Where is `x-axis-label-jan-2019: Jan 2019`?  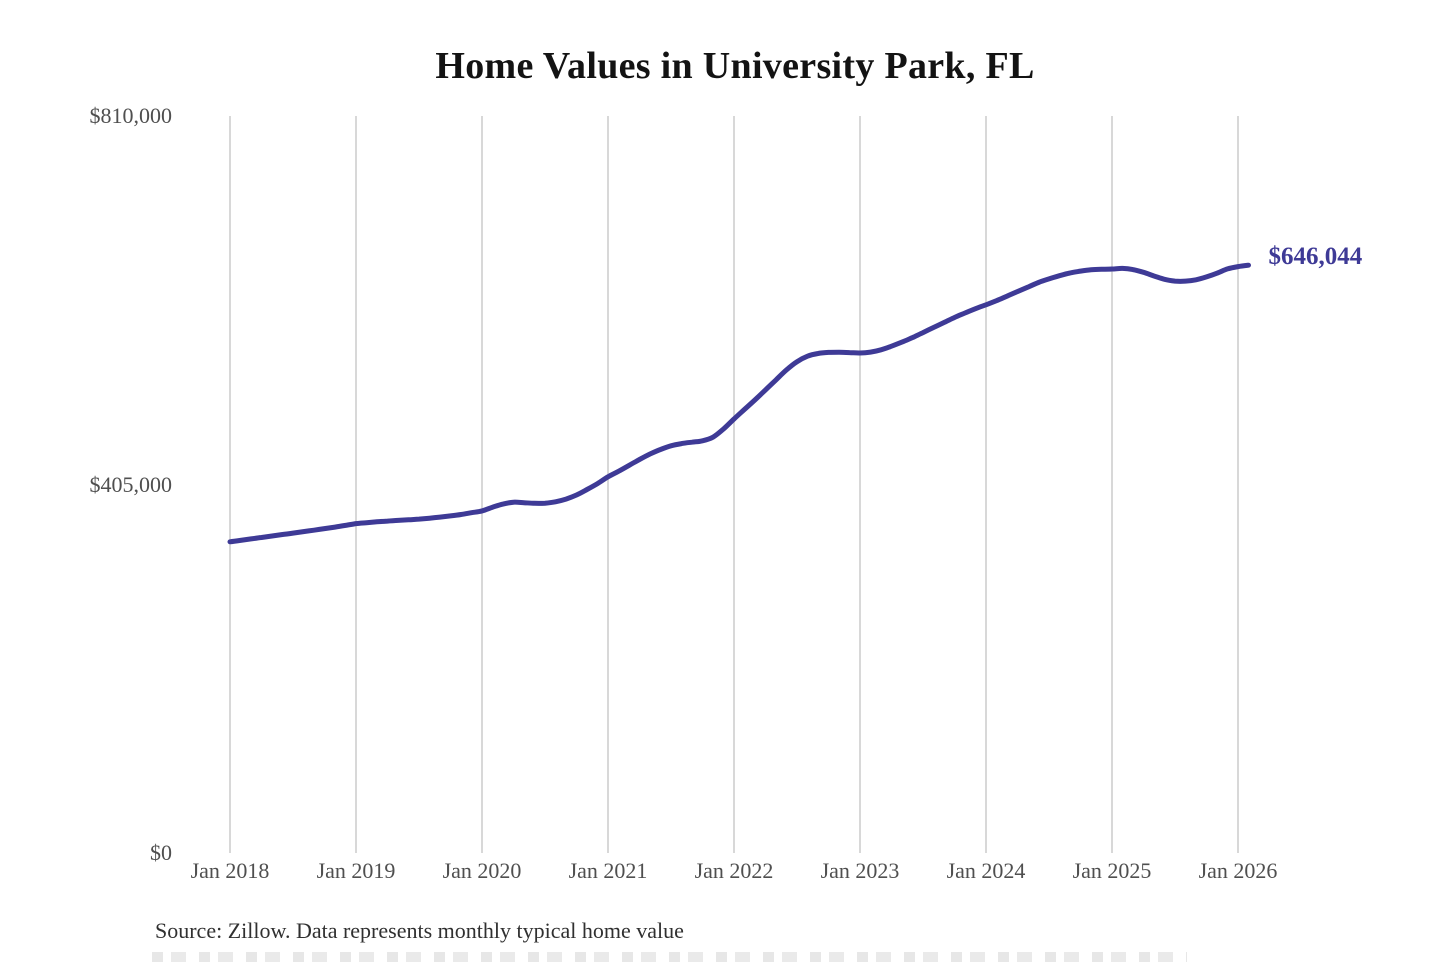
x-axis-label-jan-2019: Jan 2019 is located at coordinates (356, 870).